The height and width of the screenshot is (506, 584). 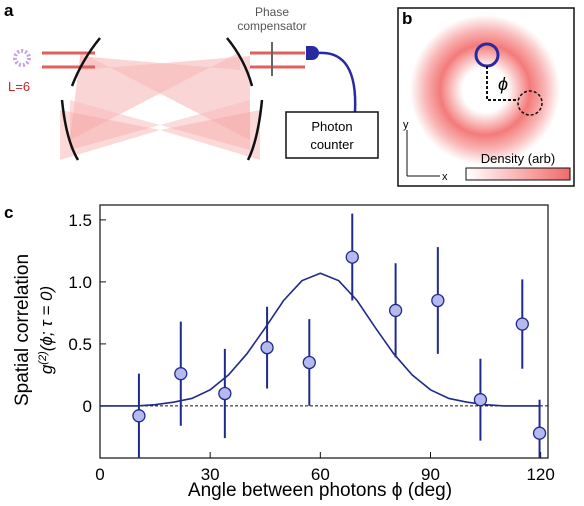 I want to click on mode-label: L=6, so click(x=19, y=86).